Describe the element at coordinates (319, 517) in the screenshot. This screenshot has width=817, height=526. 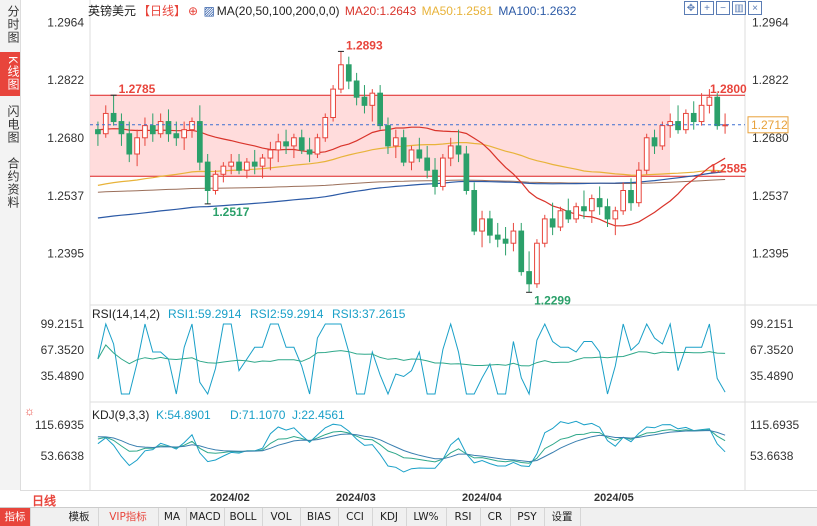
I see `tab-bias: BIAS` at that location.